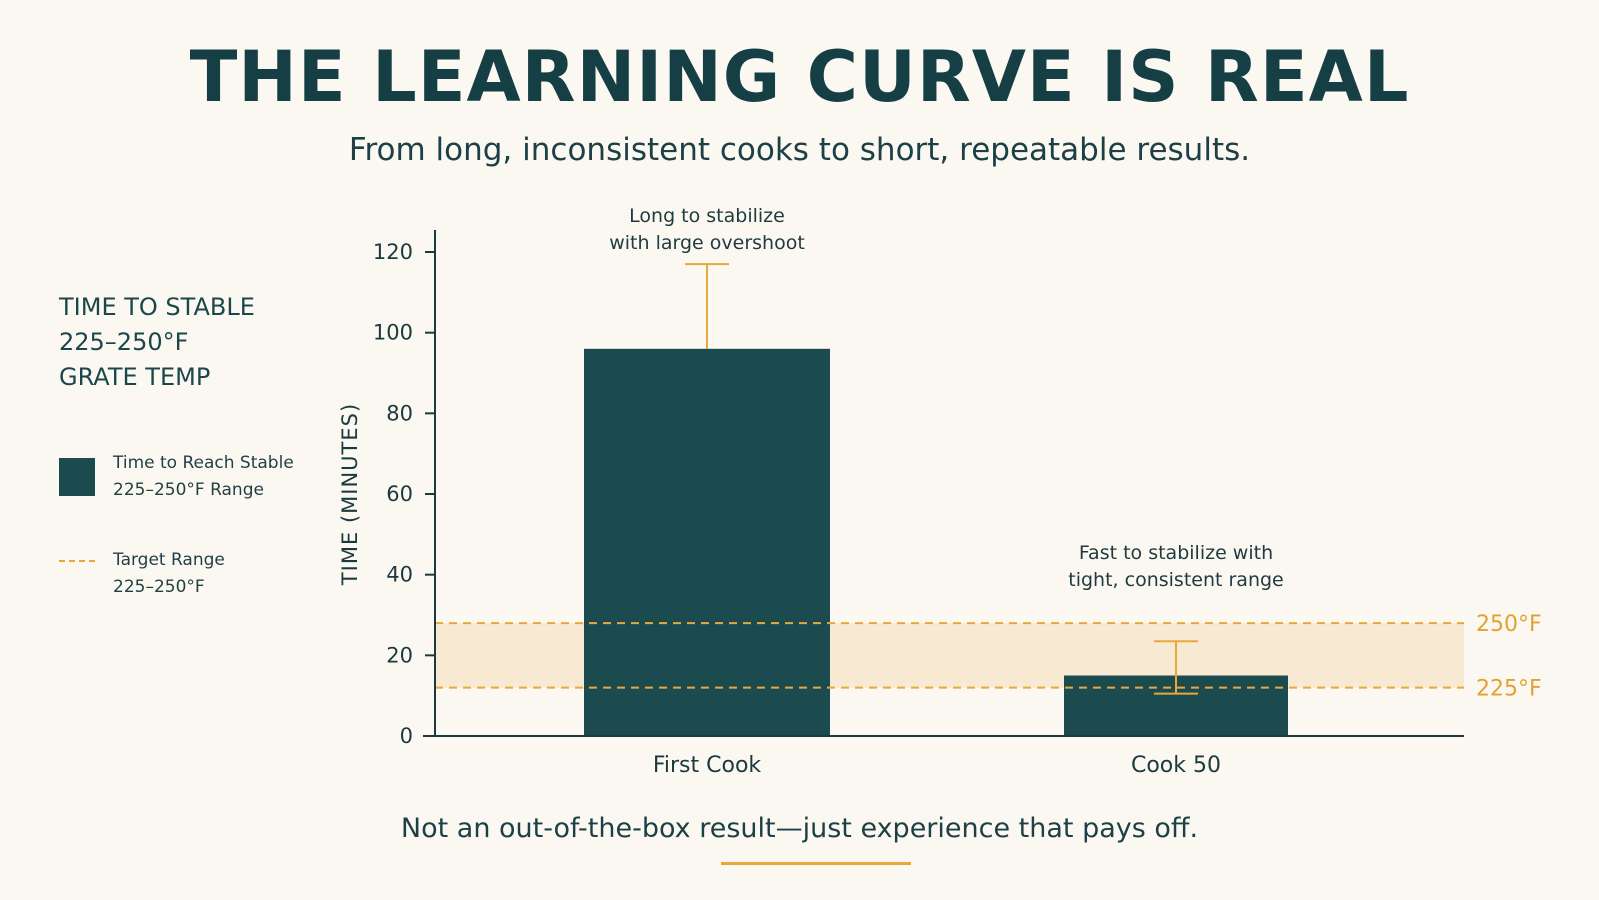  What do you see at coordinates (393, 333) in the screenshot?
I see `y-tick-label: 100` at bounding box center [393, 333].